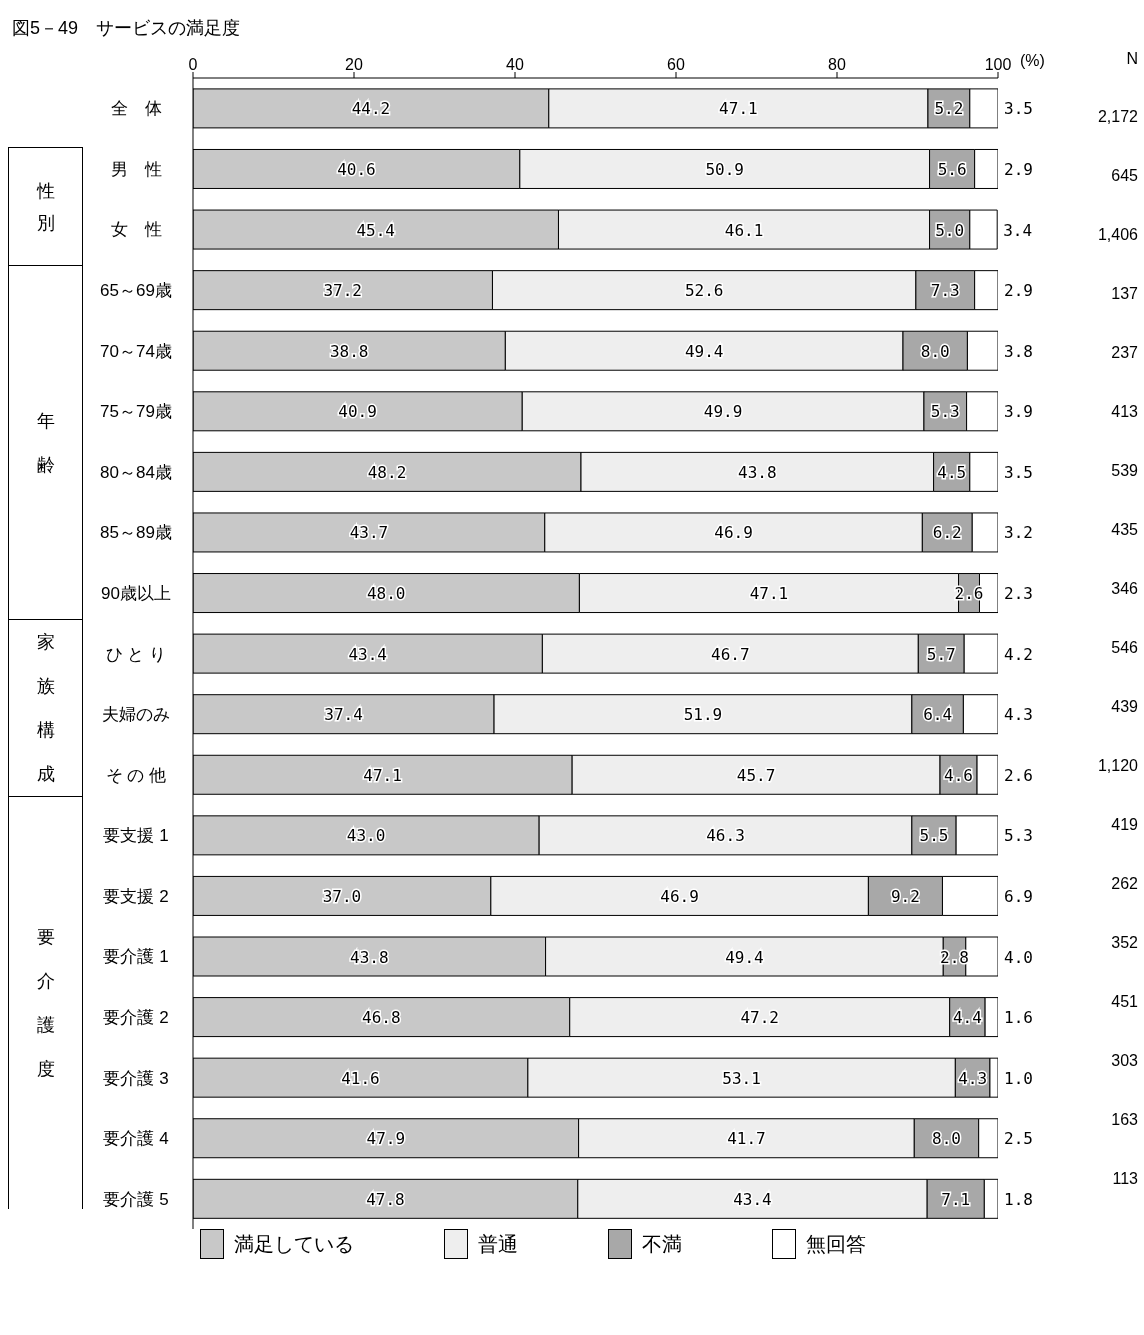 The width and height of the screenshot is (1144, 1335). I want to click on y-tick-label: 80～84歳, so click(136, 472).